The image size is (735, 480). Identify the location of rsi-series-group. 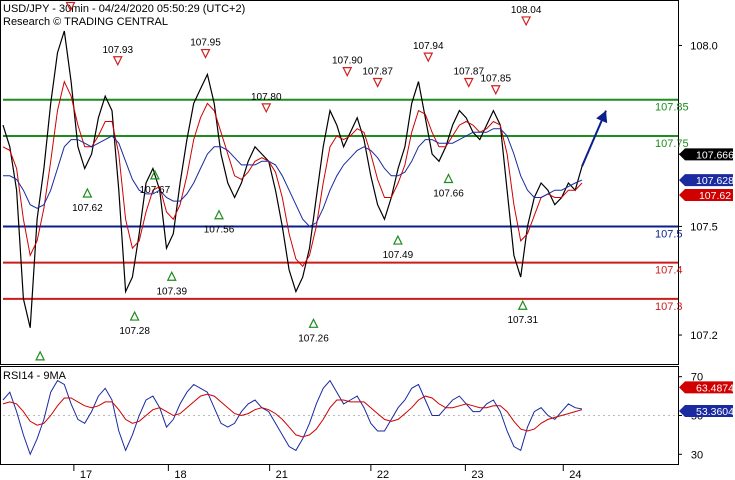
(340, 417).